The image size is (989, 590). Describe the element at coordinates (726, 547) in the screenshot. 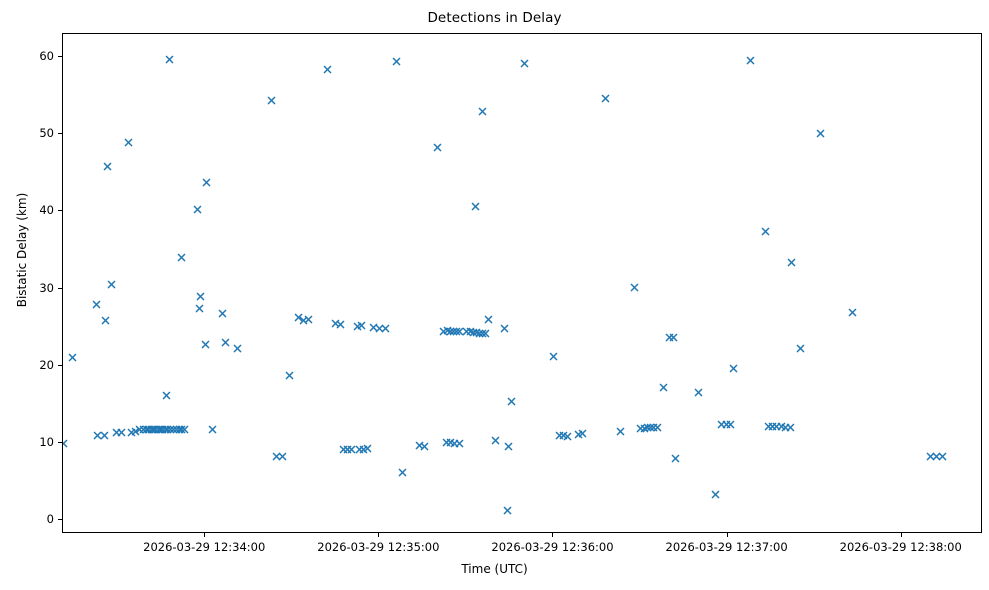

I see `x-tick-label: 2026-03-29 12:37:00` at that location.